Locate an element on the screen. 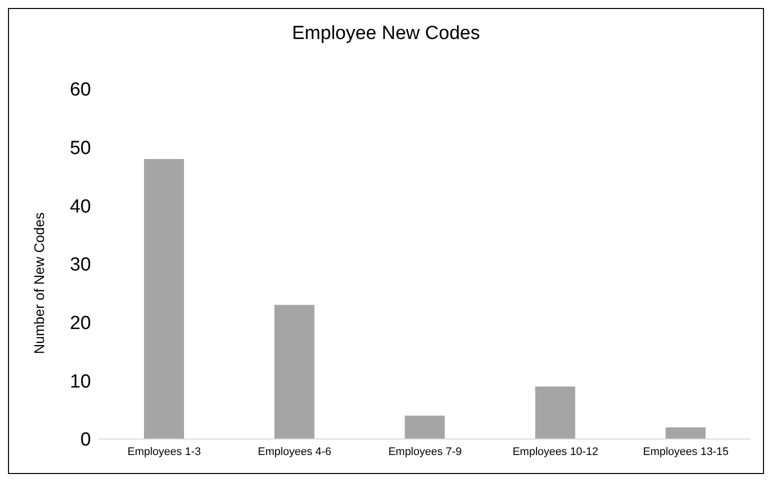 Image resolution: width=774 pixels, height=484 pixels. y-tick-label: 0 is located at coordinates (85, 440).